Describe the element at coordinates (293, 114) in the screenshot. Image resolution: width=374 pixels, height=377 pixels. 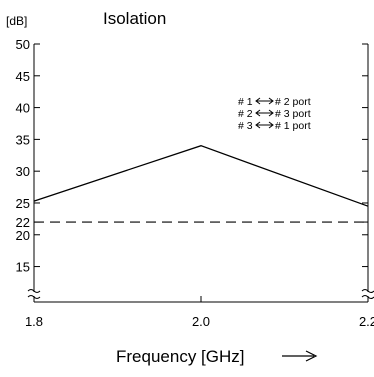
I see `legend-to: # 3 port` at that location.